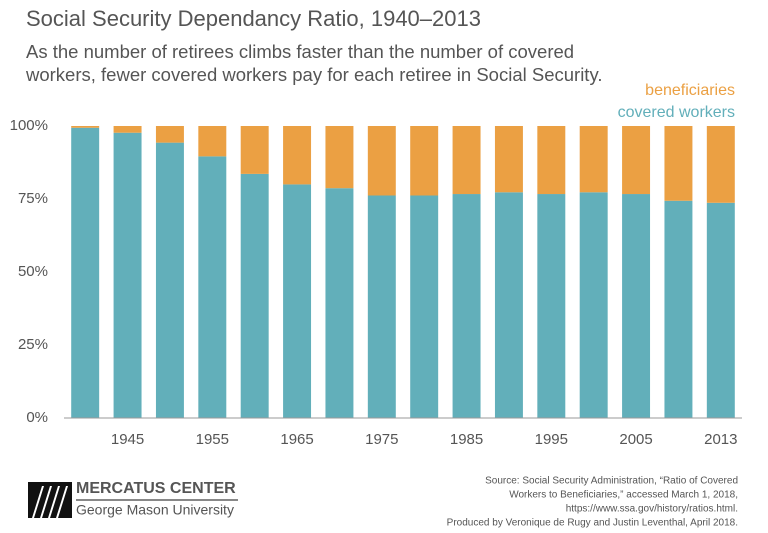 The image size is (768, 533). What do you see at coordinates (127, 439) in the screenshot?
I see `x-tick-label: 1945` at bounding box center [127, 439].